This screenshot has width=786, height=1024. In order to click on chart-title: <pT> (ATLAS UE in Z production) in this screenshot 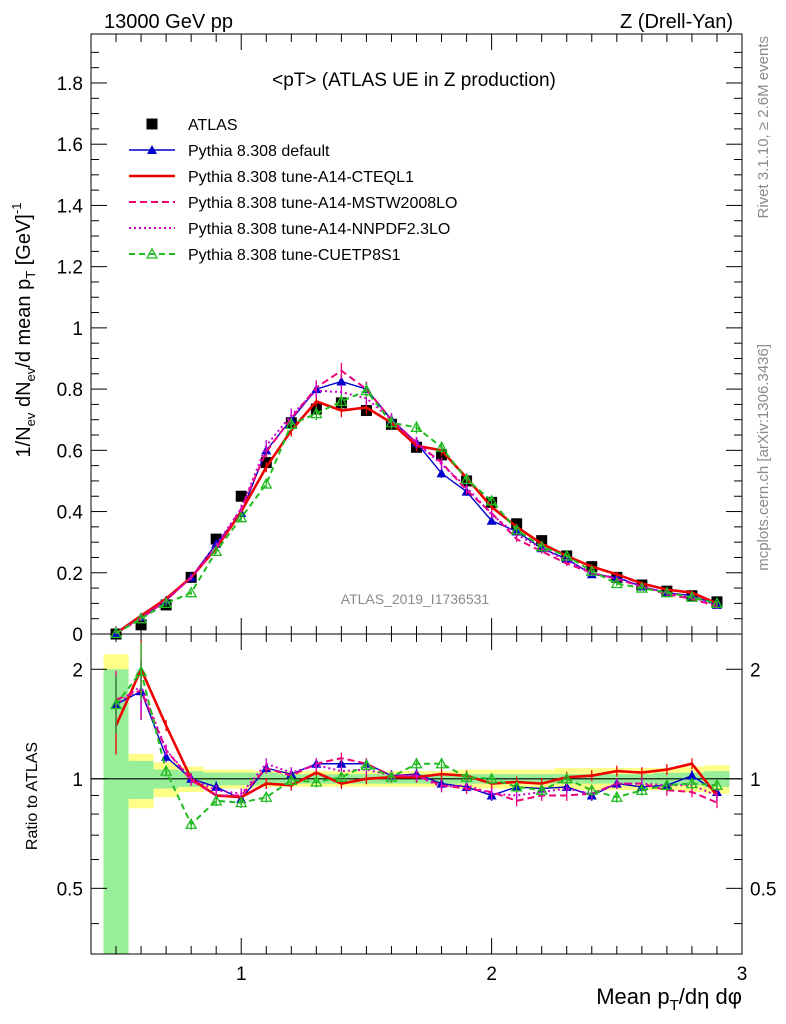, I will do `click(414, 80)`.